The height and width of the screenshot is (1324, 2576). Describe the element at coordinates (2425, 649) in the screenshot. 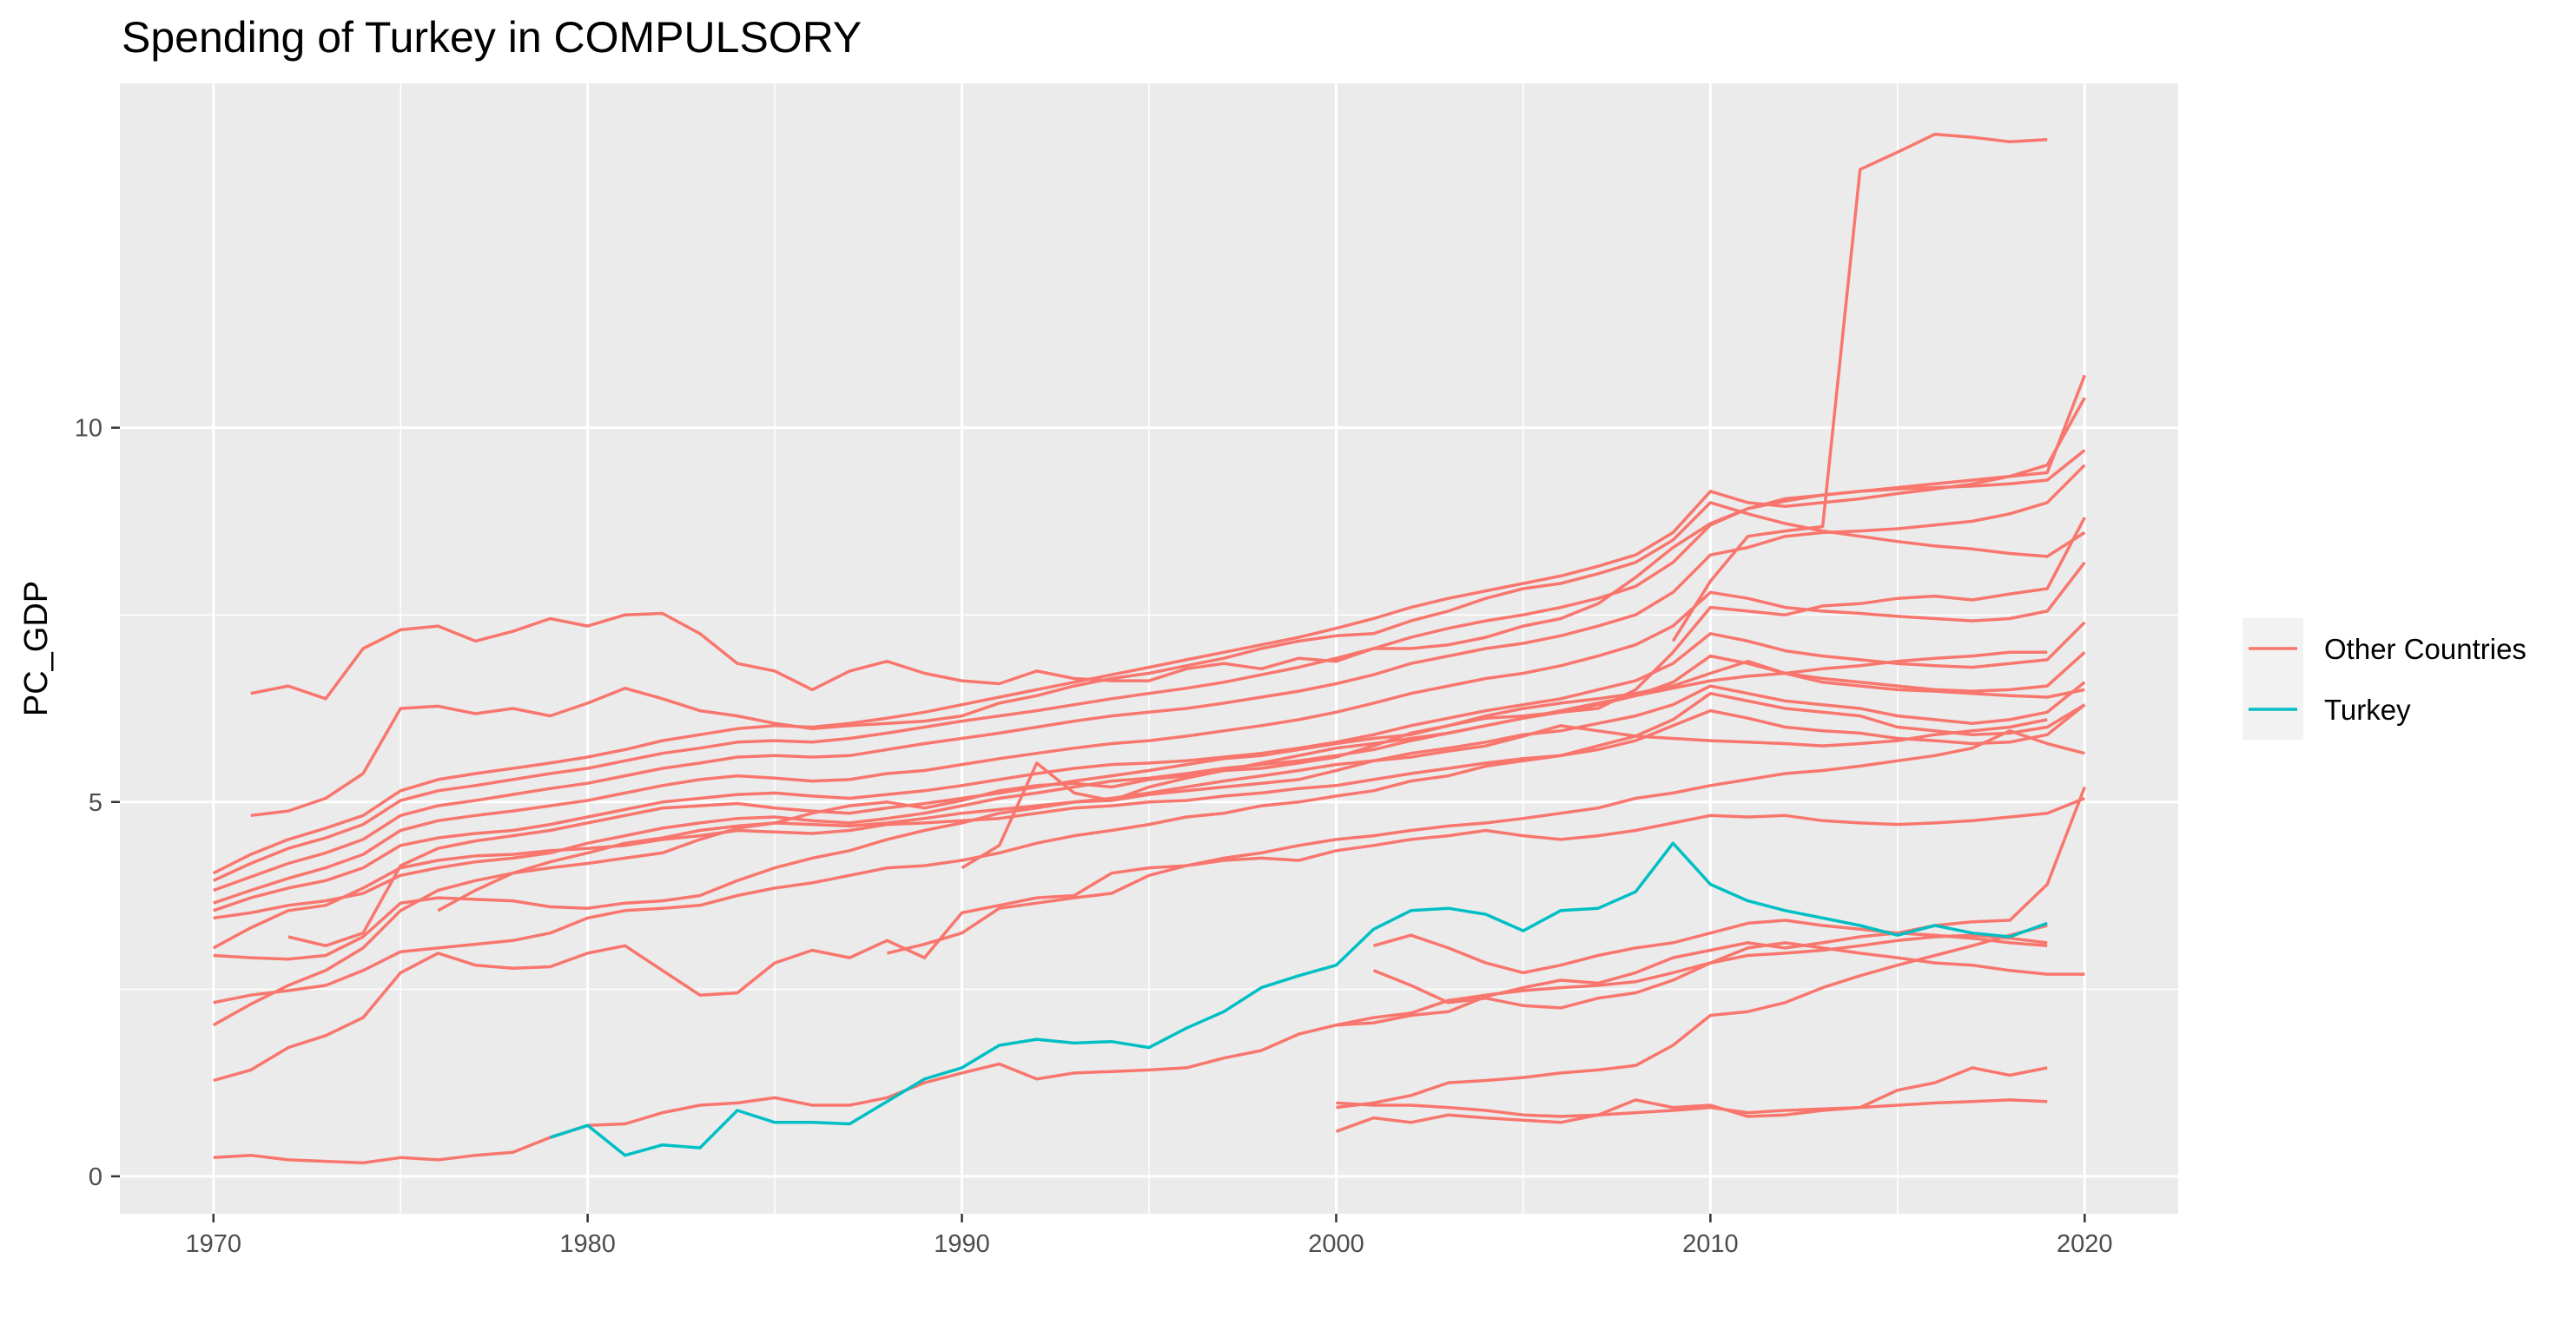

I see `legend-label-other-countries: Other Countries` at that location.